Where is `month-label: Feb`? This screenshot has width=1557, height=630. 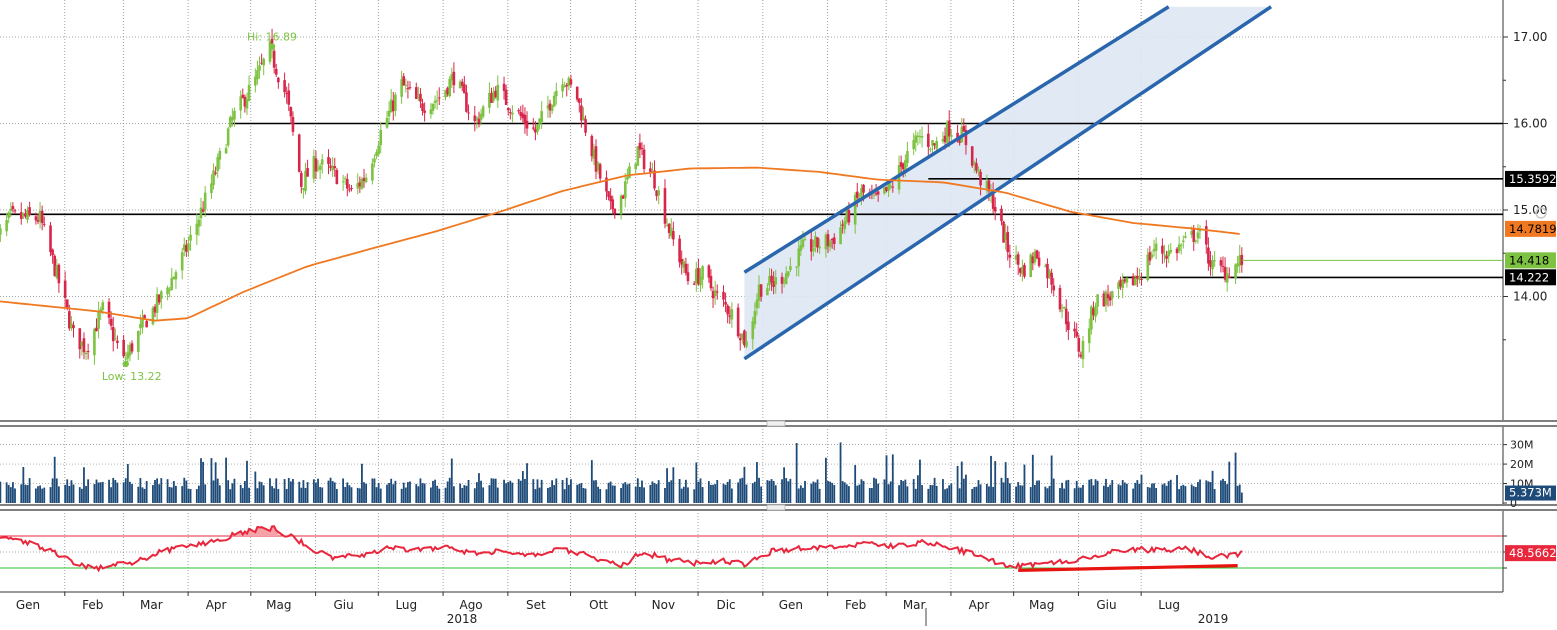 month-label: Feb is located at coordinates (855, 605).